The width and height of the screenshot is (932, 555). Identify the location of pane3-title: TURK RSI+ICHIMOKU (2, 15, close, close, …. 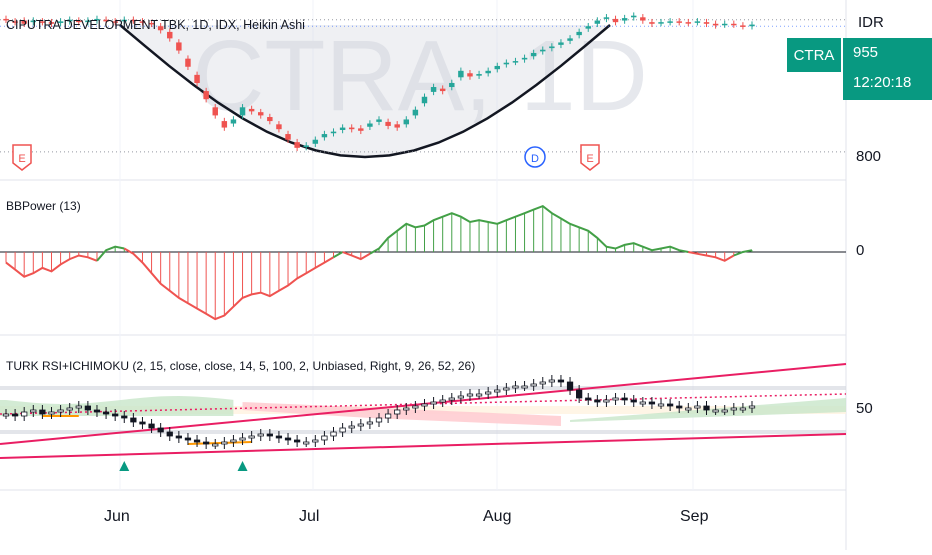
(241, 366).